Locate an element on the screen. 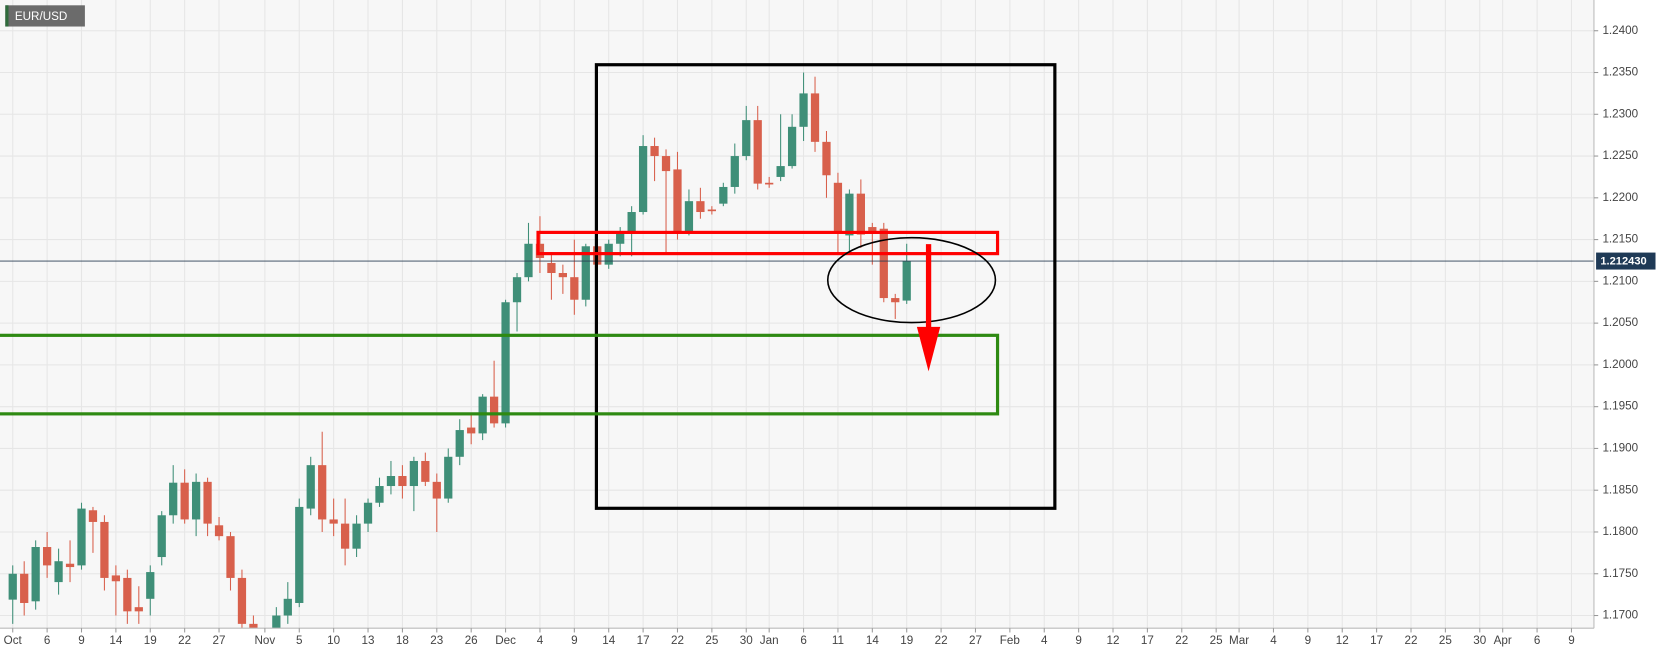 Image resolution: width=1664 pixels, height=654 pixels. y-tick-label: 1.1900 is located at coordinates (1620, 448).